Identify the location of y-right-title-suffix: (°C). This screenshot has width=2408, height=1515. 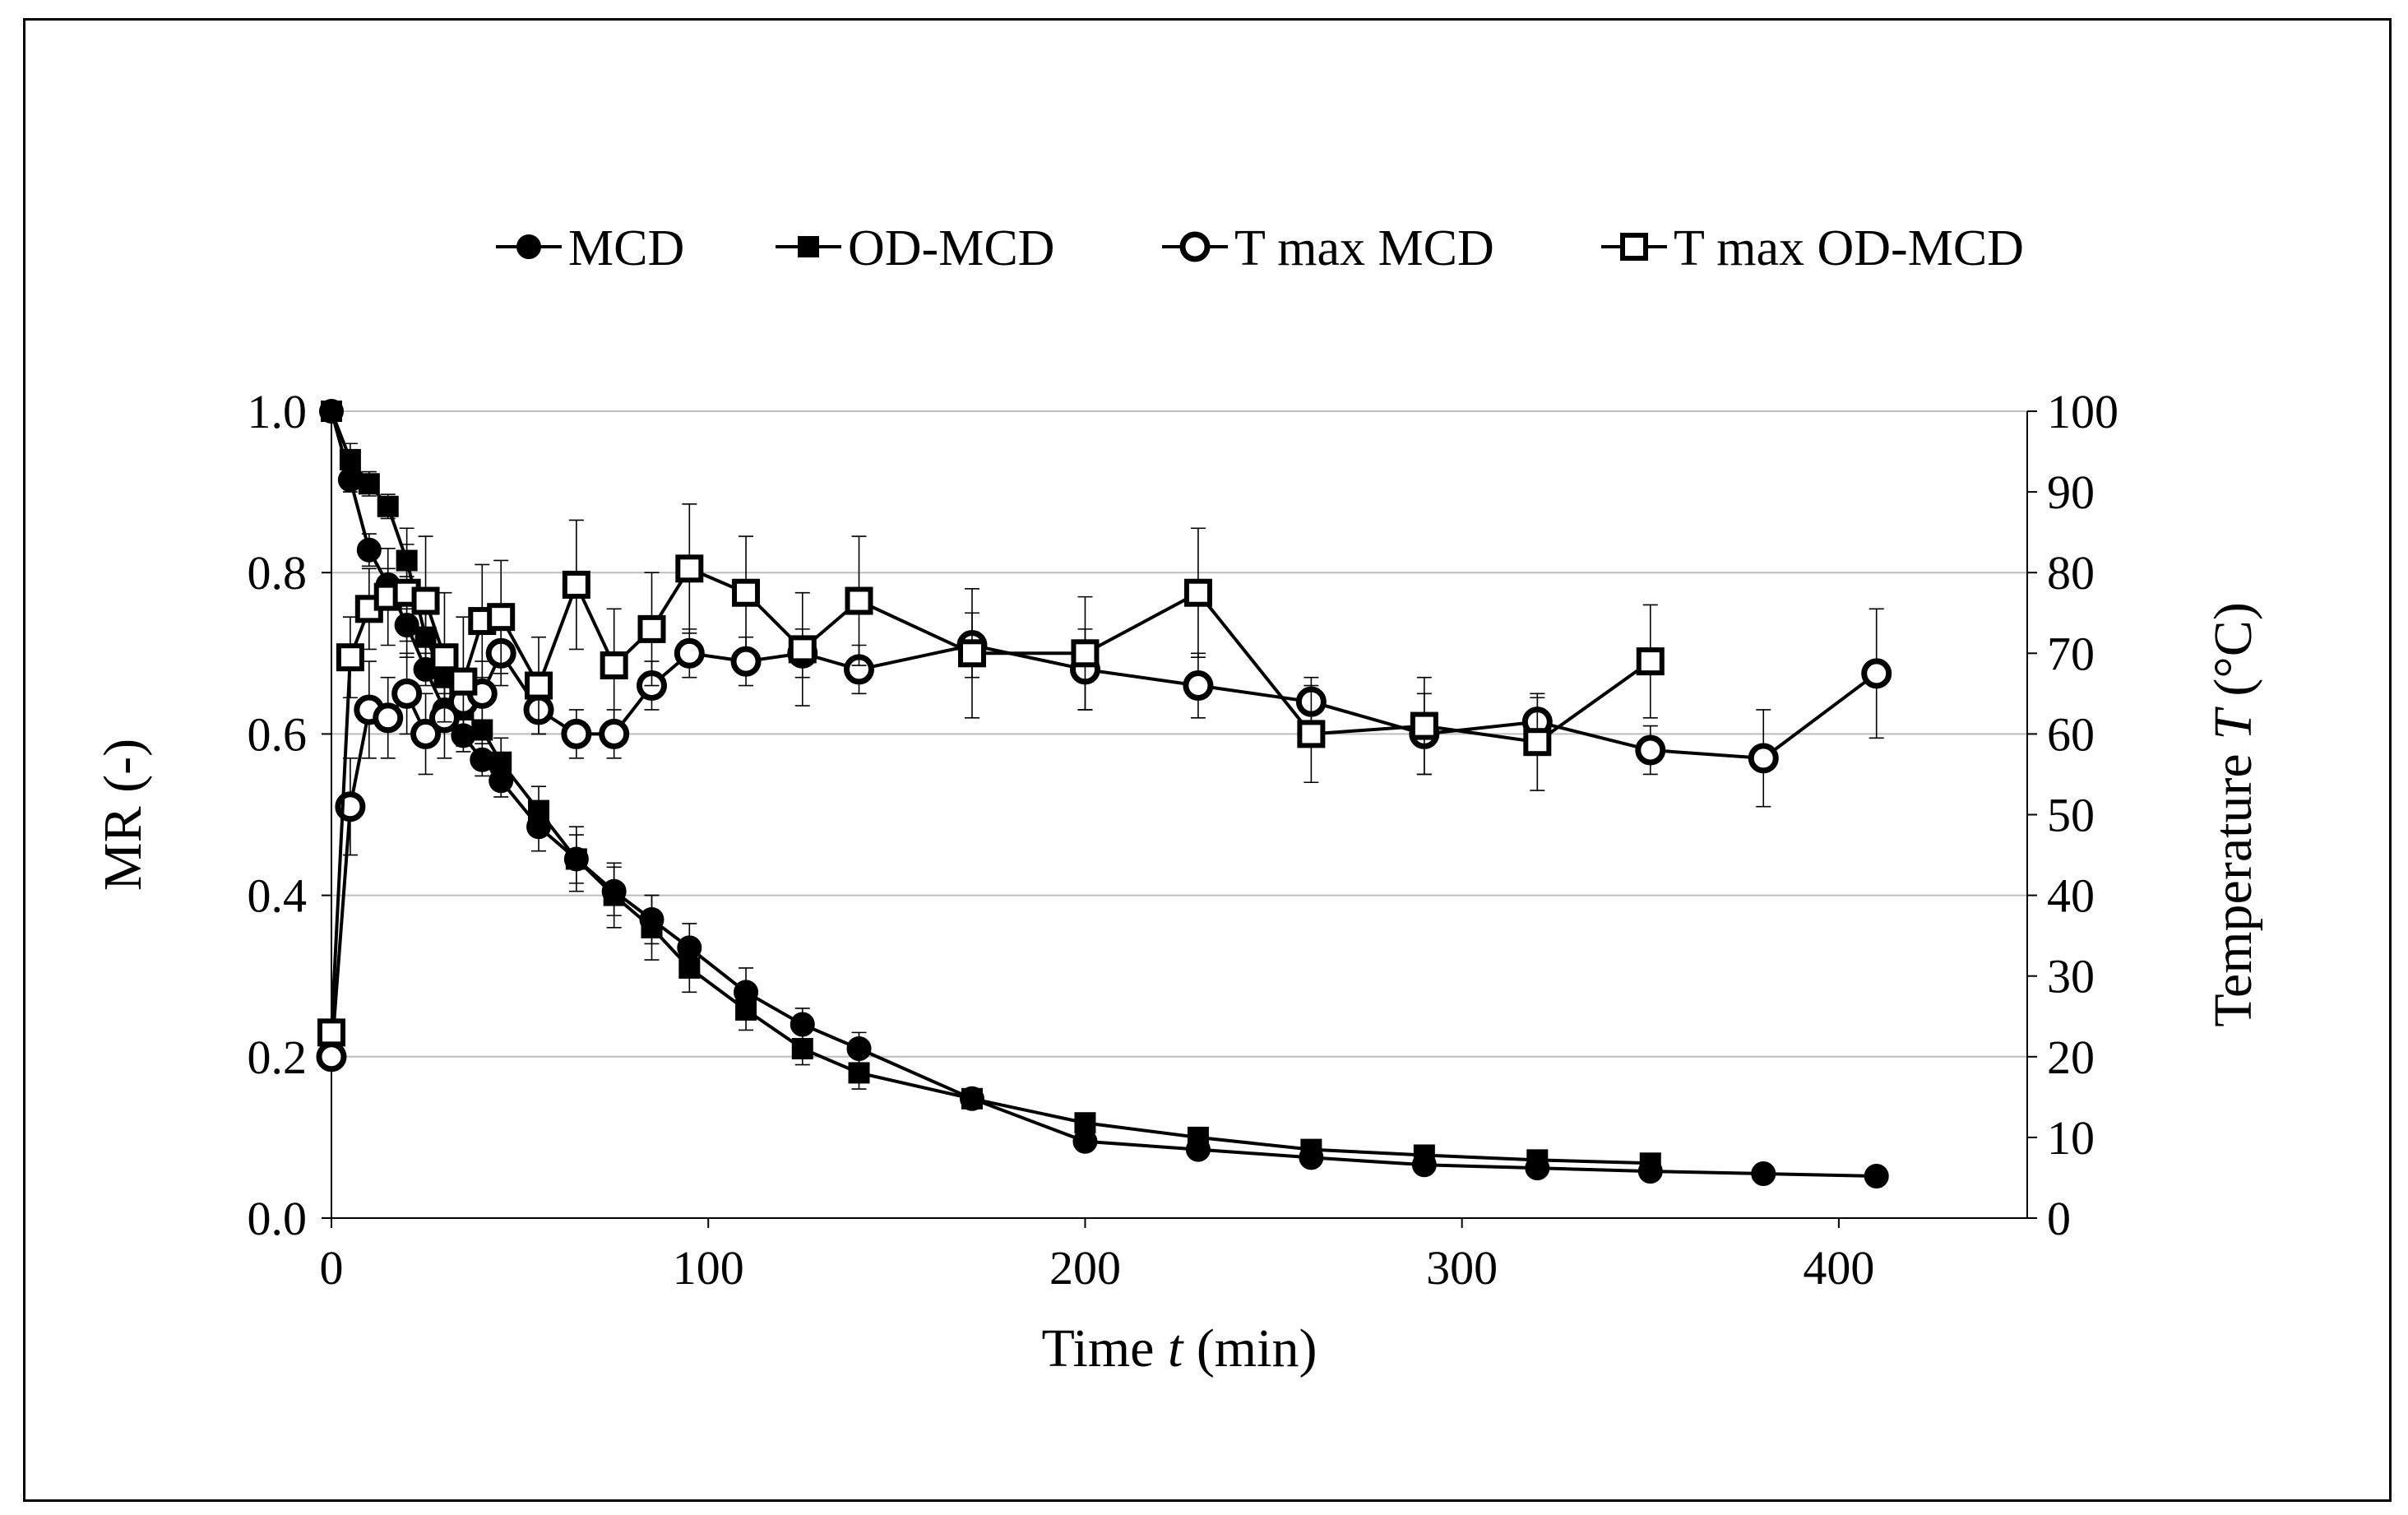
(2233, 656).